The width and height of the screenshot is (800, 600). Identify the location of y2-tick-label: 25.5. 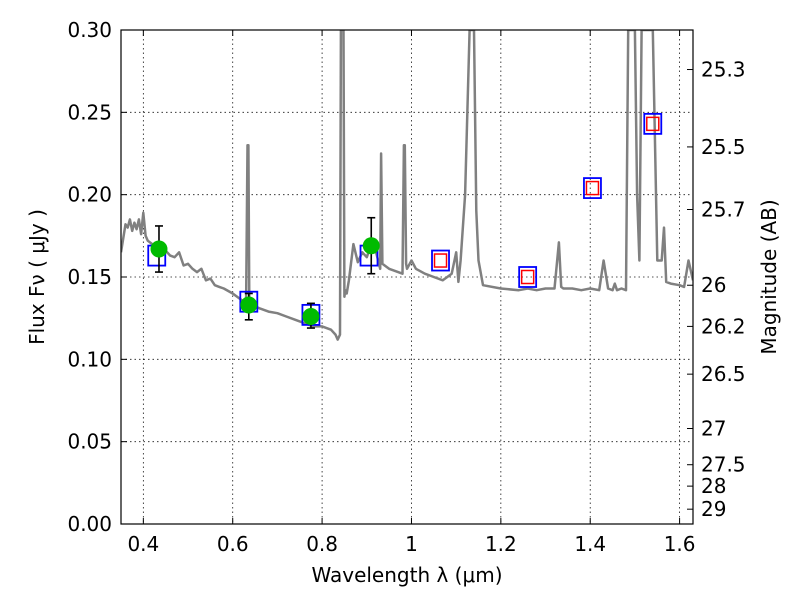
(723, 147).